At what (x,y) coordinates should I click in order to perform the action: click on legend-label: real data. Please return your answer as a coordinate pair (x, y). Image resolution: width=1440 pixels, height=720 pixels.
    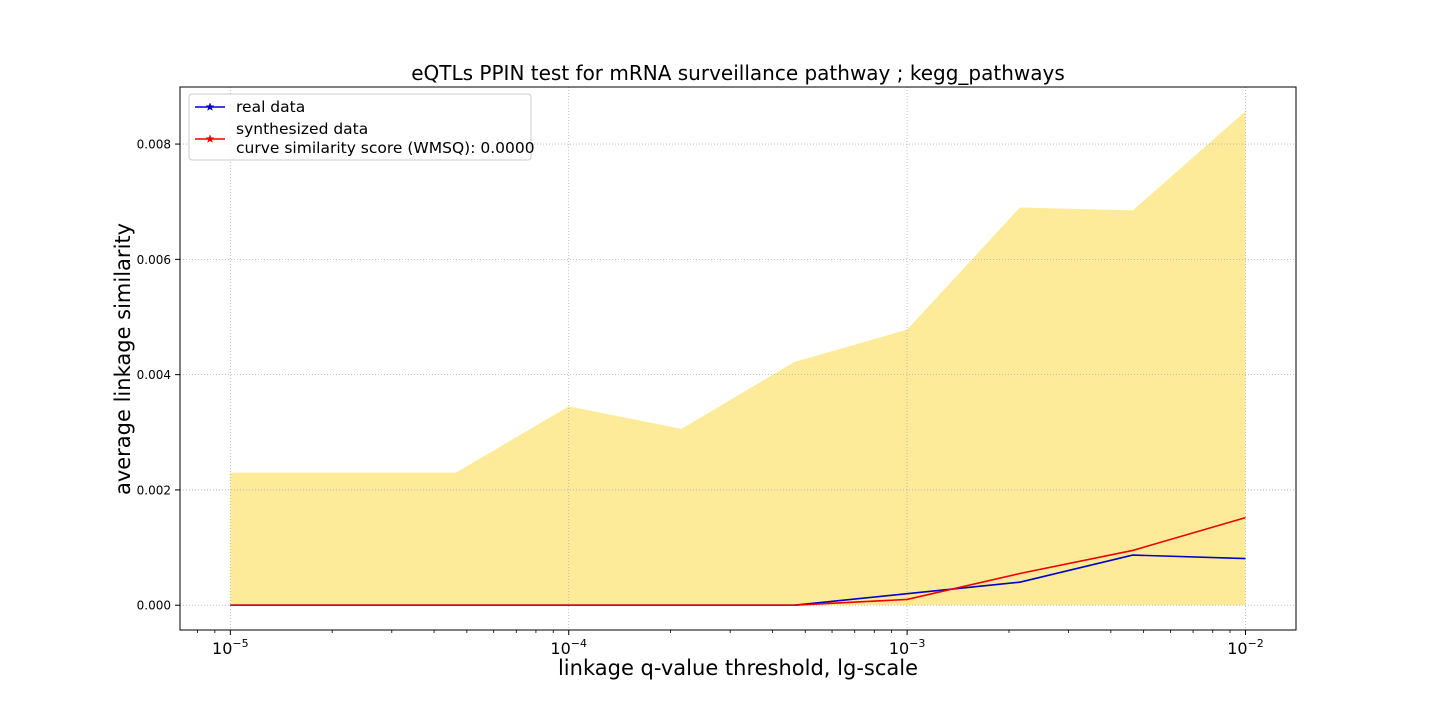
    Looking at the image, I should click on (270, 107).